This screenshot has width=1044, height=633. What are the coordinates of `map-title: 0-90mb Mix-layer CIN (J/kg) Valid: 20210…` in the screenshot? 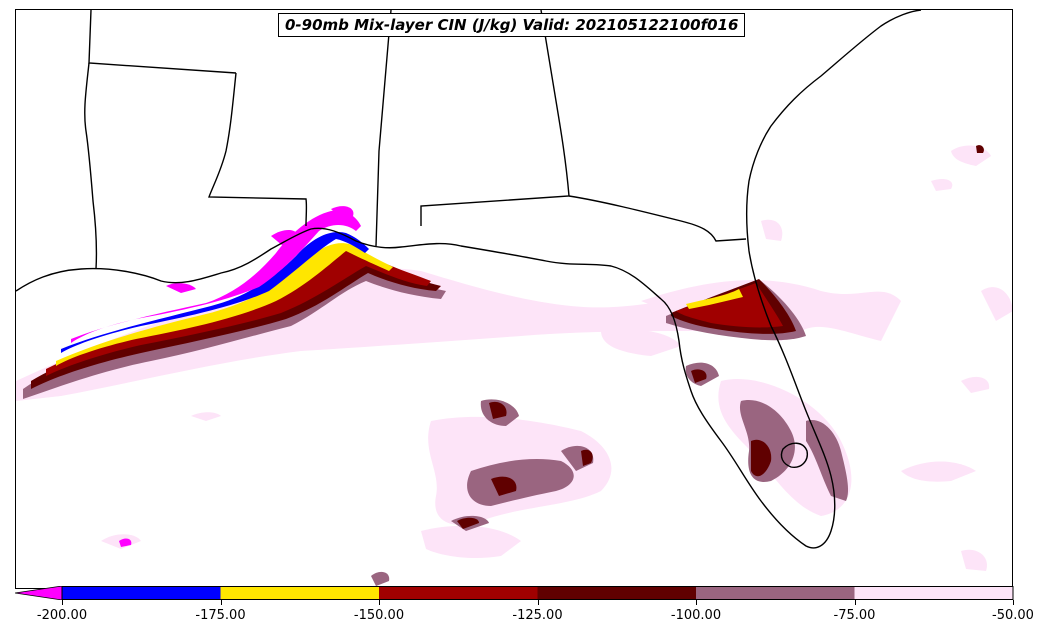 It's located at (512, 25).